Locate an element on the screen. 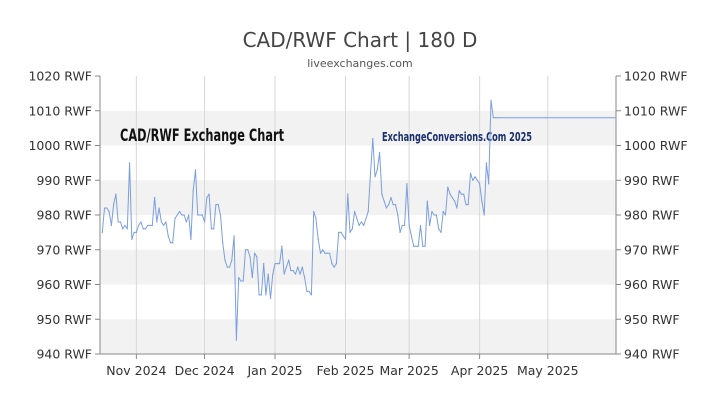  y-tick-label: 970 RWF is located at coordinates (64, 249).